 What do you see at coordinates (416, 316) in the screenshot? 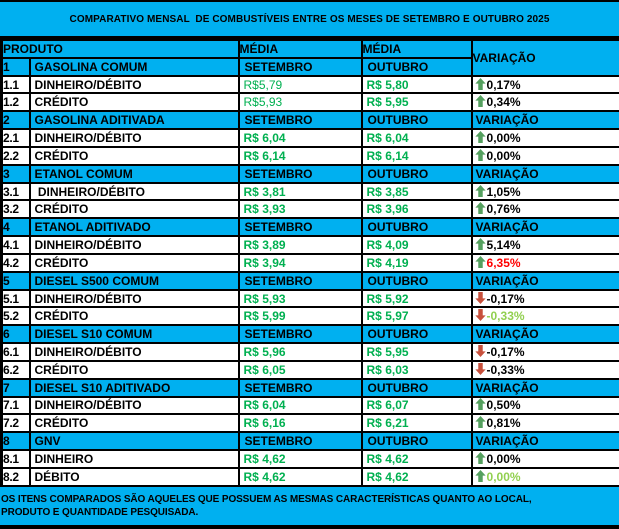
I see `outubro-value-cell: R$ 5,97` at bounding box center [416, 316].